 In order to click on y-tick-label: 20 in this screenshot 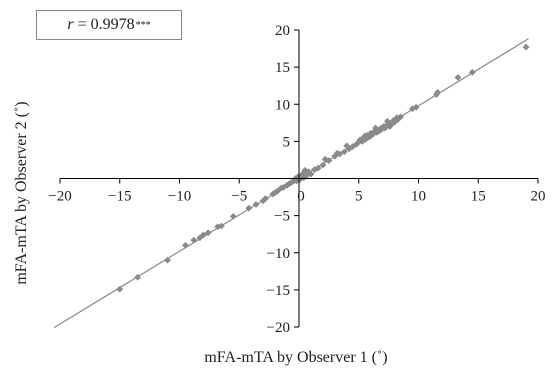, I will do `click(282, 31)`.